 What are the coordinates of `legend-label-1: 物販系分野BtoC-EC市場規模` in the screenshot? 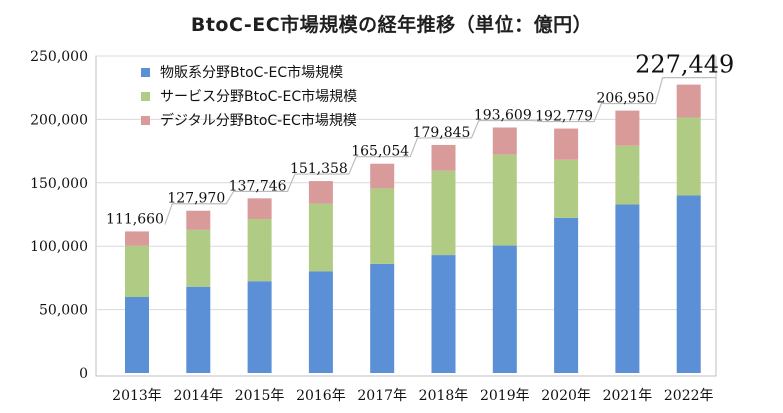 It's located at (251, 72).